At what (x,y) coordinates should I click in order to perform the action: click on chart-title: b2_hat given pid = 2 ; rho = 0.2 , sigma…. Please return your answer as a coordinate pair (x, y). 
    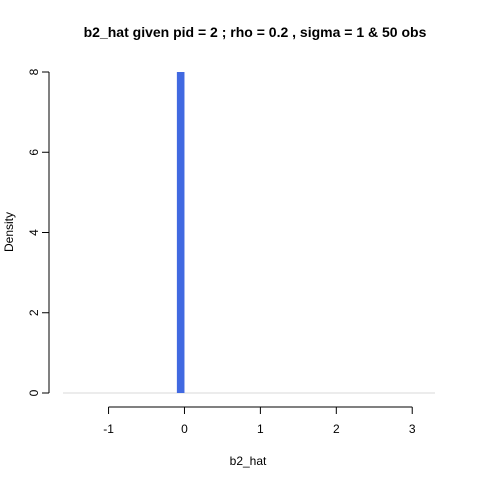
    Looking at the image, I should click on (255, 32).